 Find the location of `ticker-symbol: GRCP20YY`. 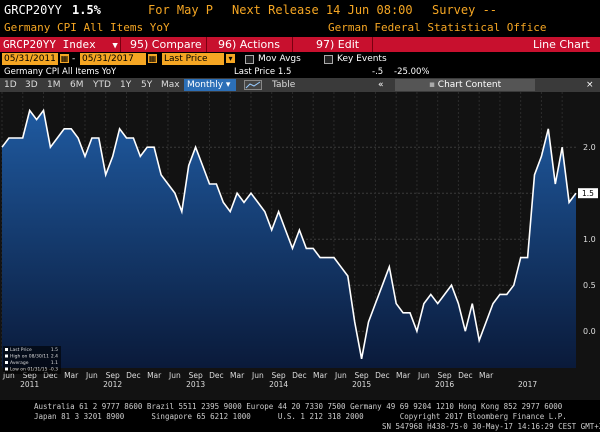

ticker-symbol: GRCP20YY is located at coordinates (33, 10).